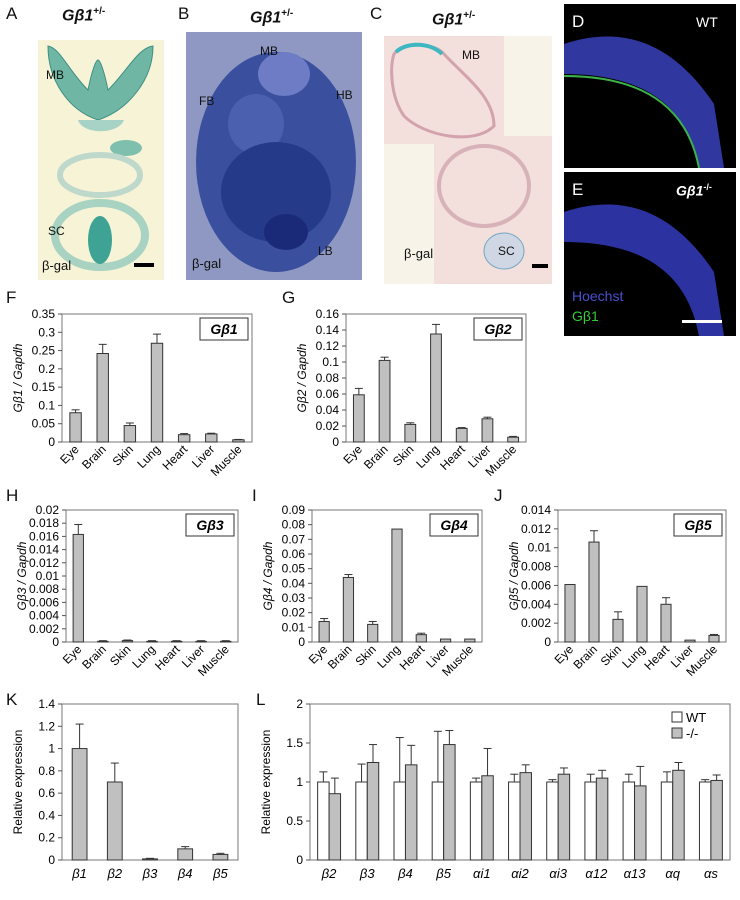 The width and height of the screenshot is (740, 900). Describe the element at coordinates (403, 455) in the screenshot. I see `x-tick-label: Skin` at that location.